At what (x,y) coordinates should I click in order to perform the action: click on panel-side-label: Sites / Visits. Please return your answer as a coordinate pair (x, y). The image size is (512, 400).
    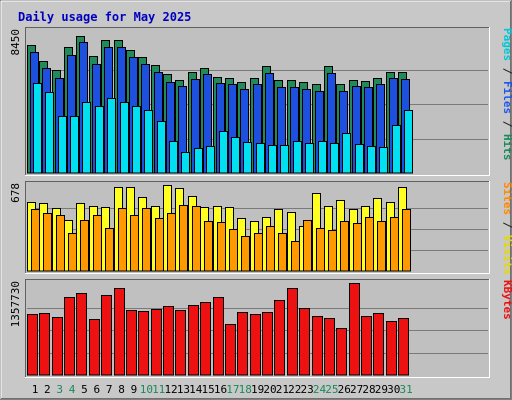
    Looking at the image, I should click on (506, 228).